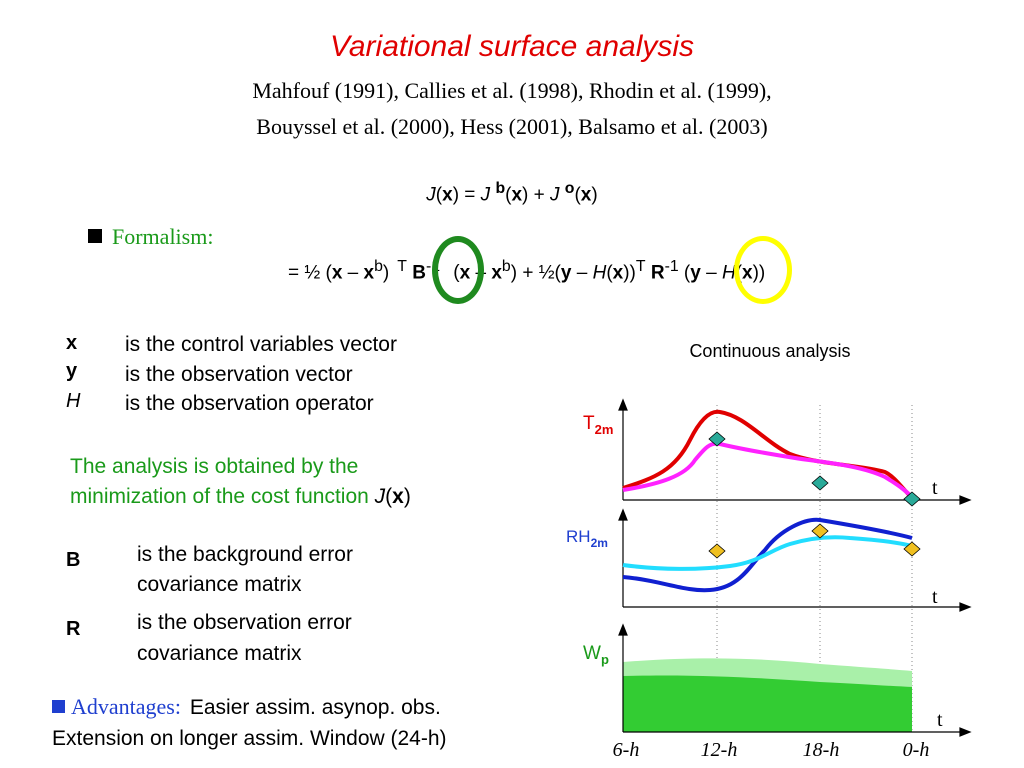 The width and height of the screenshot is (1024, 768). What do you see at coordinates (73, 401) in the screenshot?
I see `symbol-H: H` at bounding box center [73, 401].